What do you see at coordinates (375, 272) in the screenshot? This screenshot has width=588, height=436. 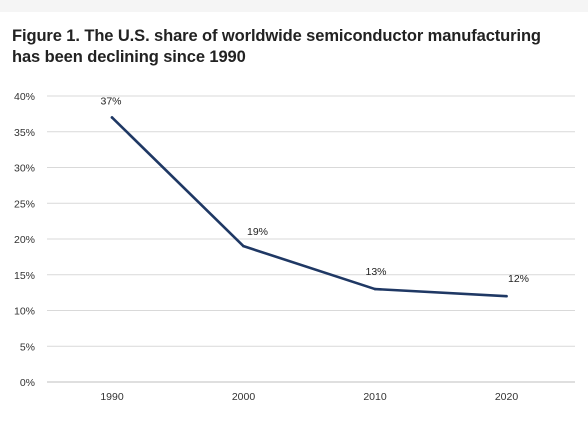 I see `data-label: 13%` at bounding box center [375, 272].